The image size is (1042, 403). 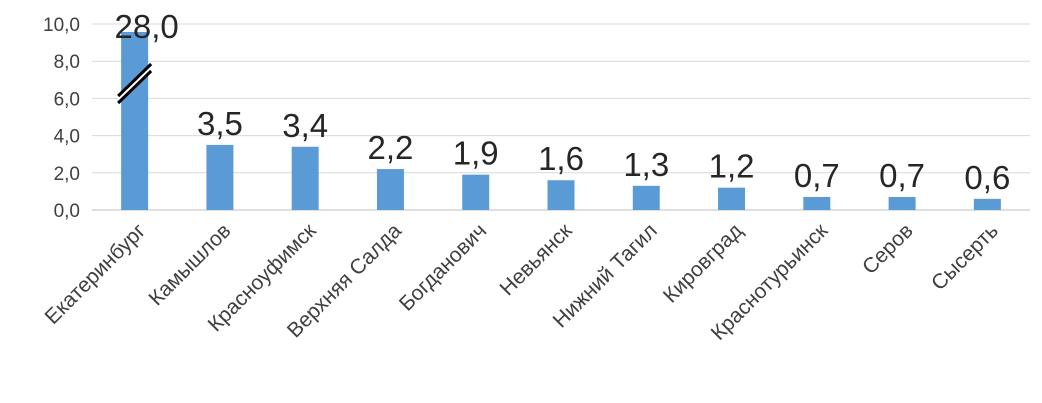 I want to click on data-label: 28,0, so click(x=147, y=26).